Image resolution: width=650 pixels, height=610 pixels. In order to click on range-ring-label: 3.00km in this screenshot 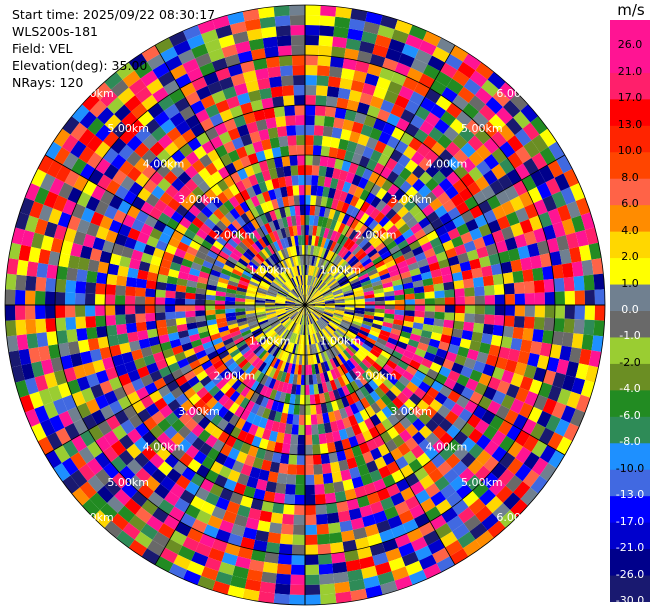, I will do `click(199, 411)`.